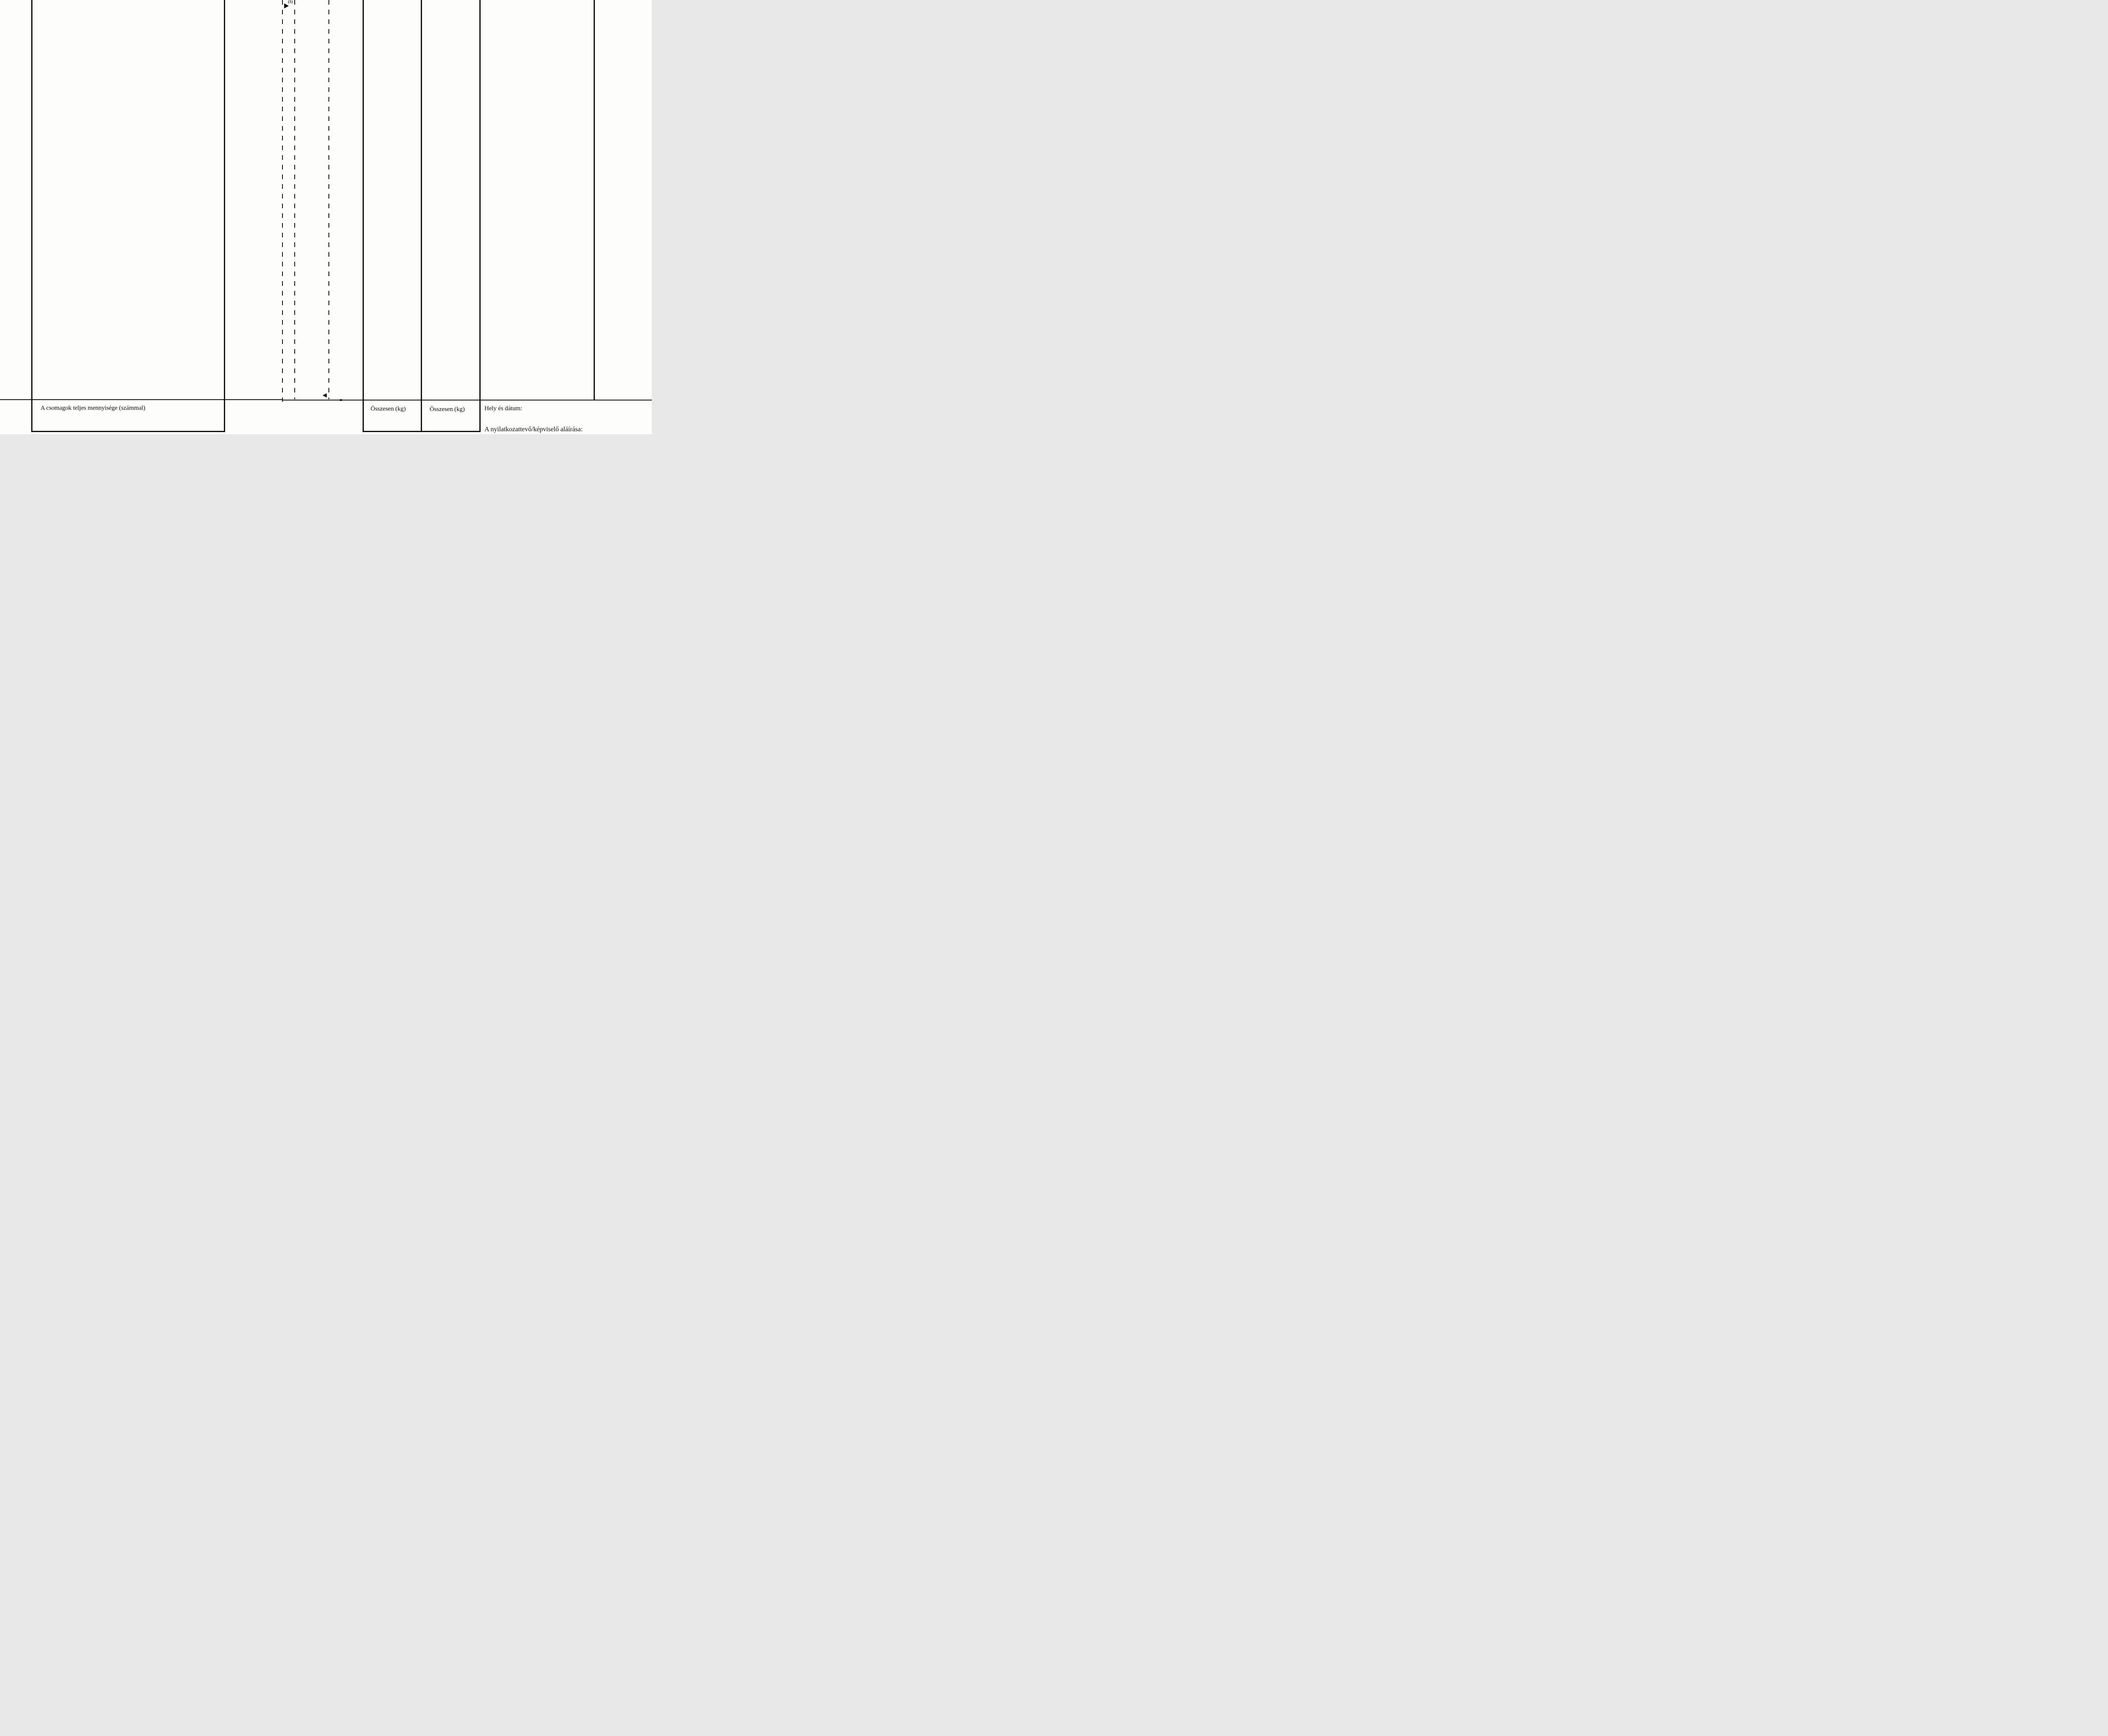 Image resolution: width=2108 pixels, height=1736 pixels. What do you see at coordinates (286, 5) in the screenshot?
I see `arrow-right-icon` at bounding box center [286, 5].